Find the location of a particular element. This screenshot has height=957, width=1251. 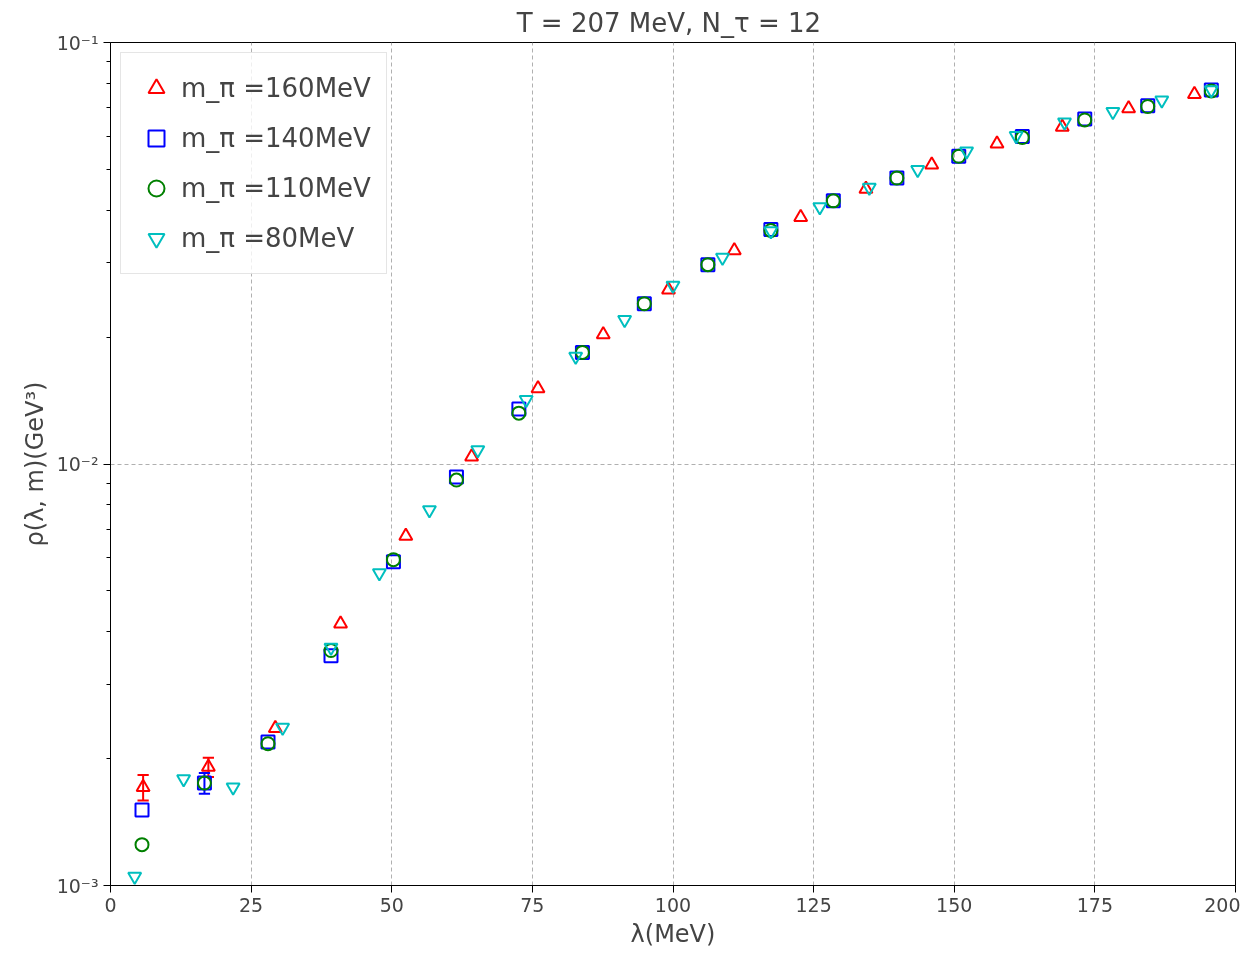

x-tick-label: 100 is located at coordinates (673, 904).